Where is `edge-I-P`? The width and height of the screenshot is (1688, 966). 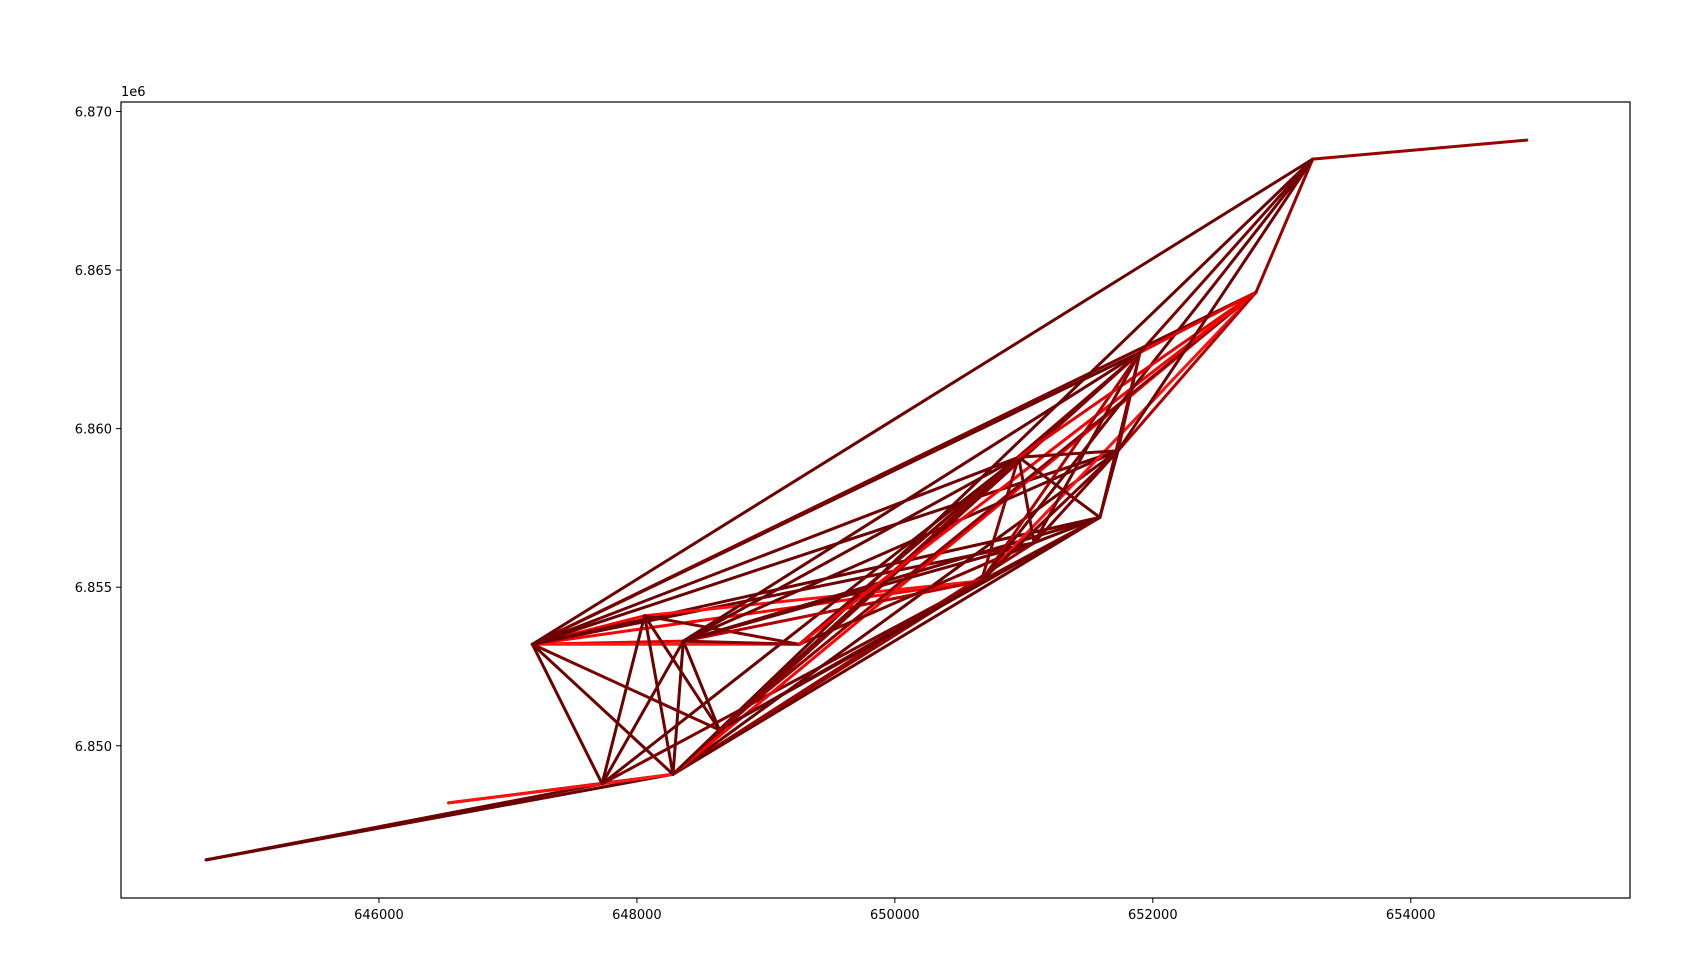 edge-I-P is located at coordinates (1027, 468).